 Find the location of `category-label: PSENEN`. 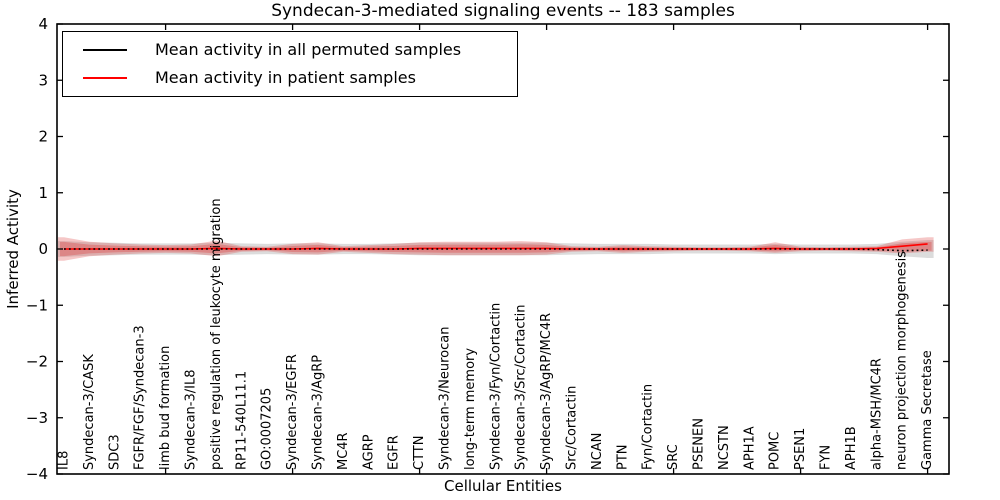

category-label: PSENEN is located at coordinates (699, 444).